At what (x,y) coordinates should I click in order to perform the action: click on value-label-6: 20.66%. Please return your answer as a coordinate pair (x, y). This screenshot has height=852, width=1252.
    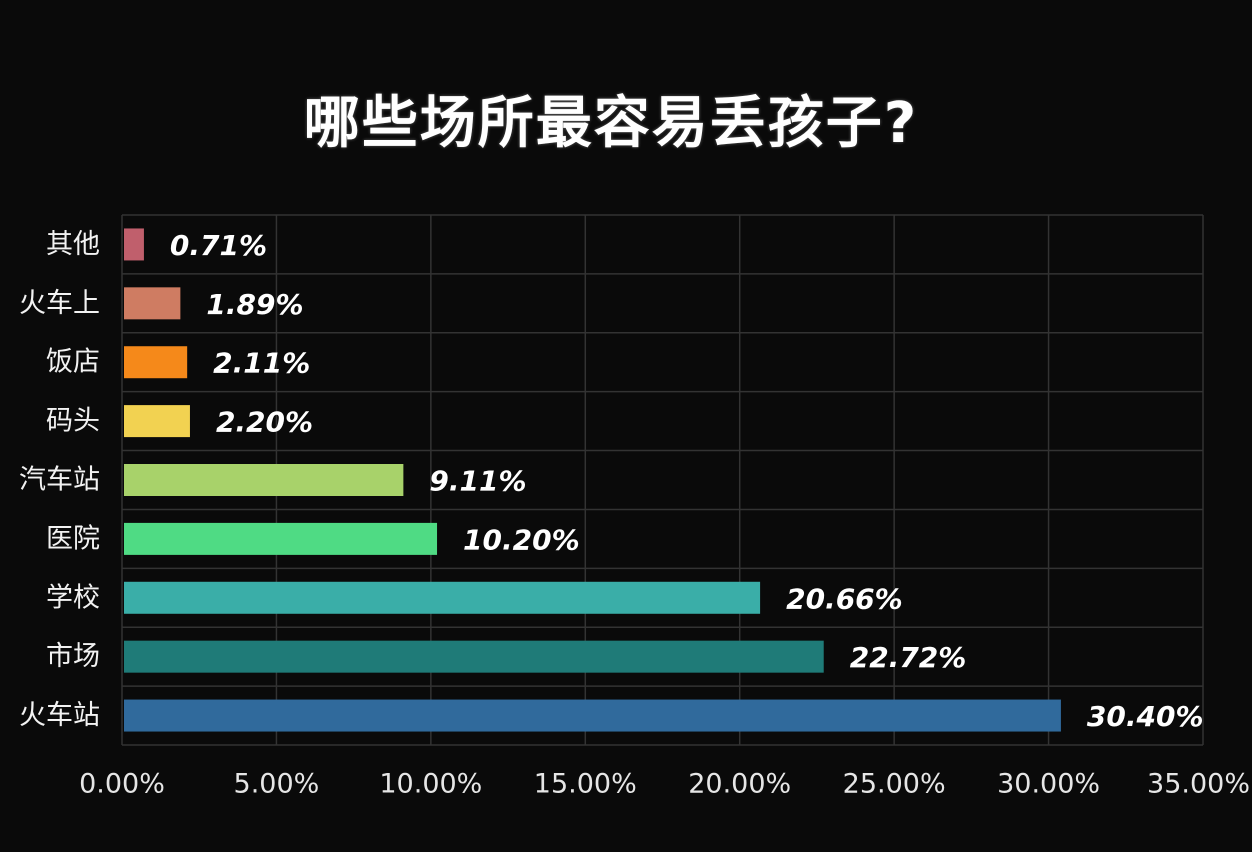
    Looking at the image, I should click on (844, 598).